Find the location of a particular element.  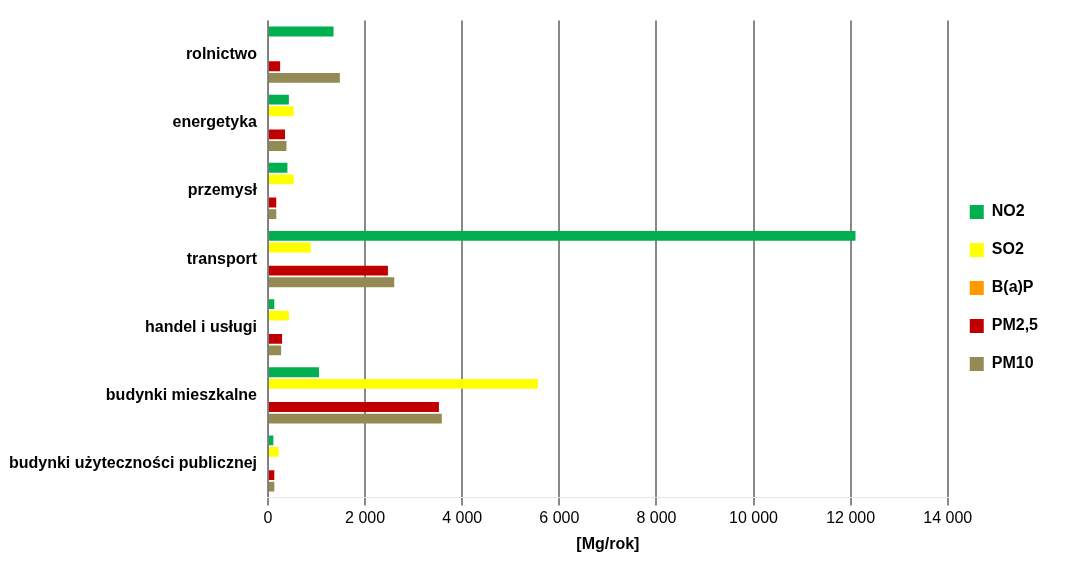

y-tick-label: handel i usługi is located at coordinates (200, 326).